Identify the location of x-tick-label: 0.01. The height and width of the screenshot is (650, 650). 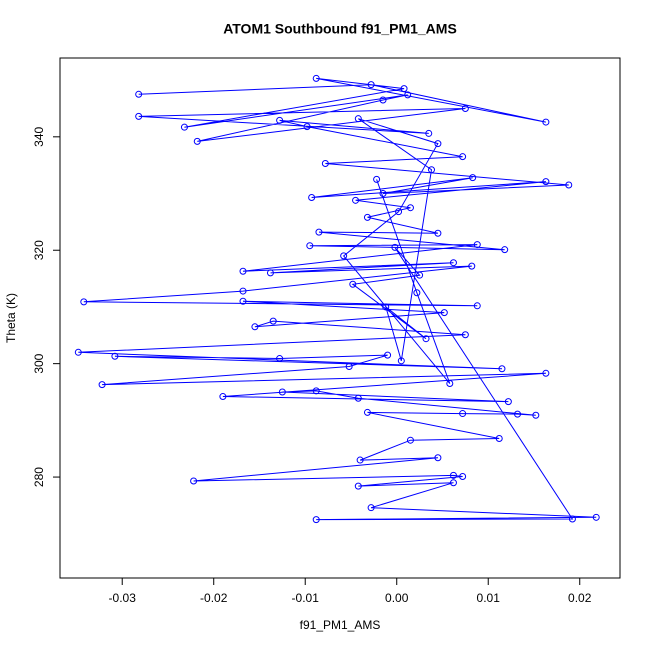
(489, 598).